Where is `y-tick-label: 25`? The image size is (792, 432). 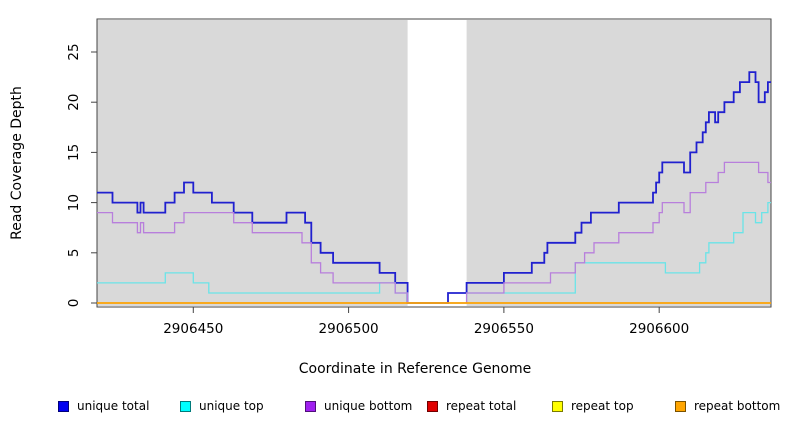
y-tick-label: 25 is located at coordinates (74, 51).